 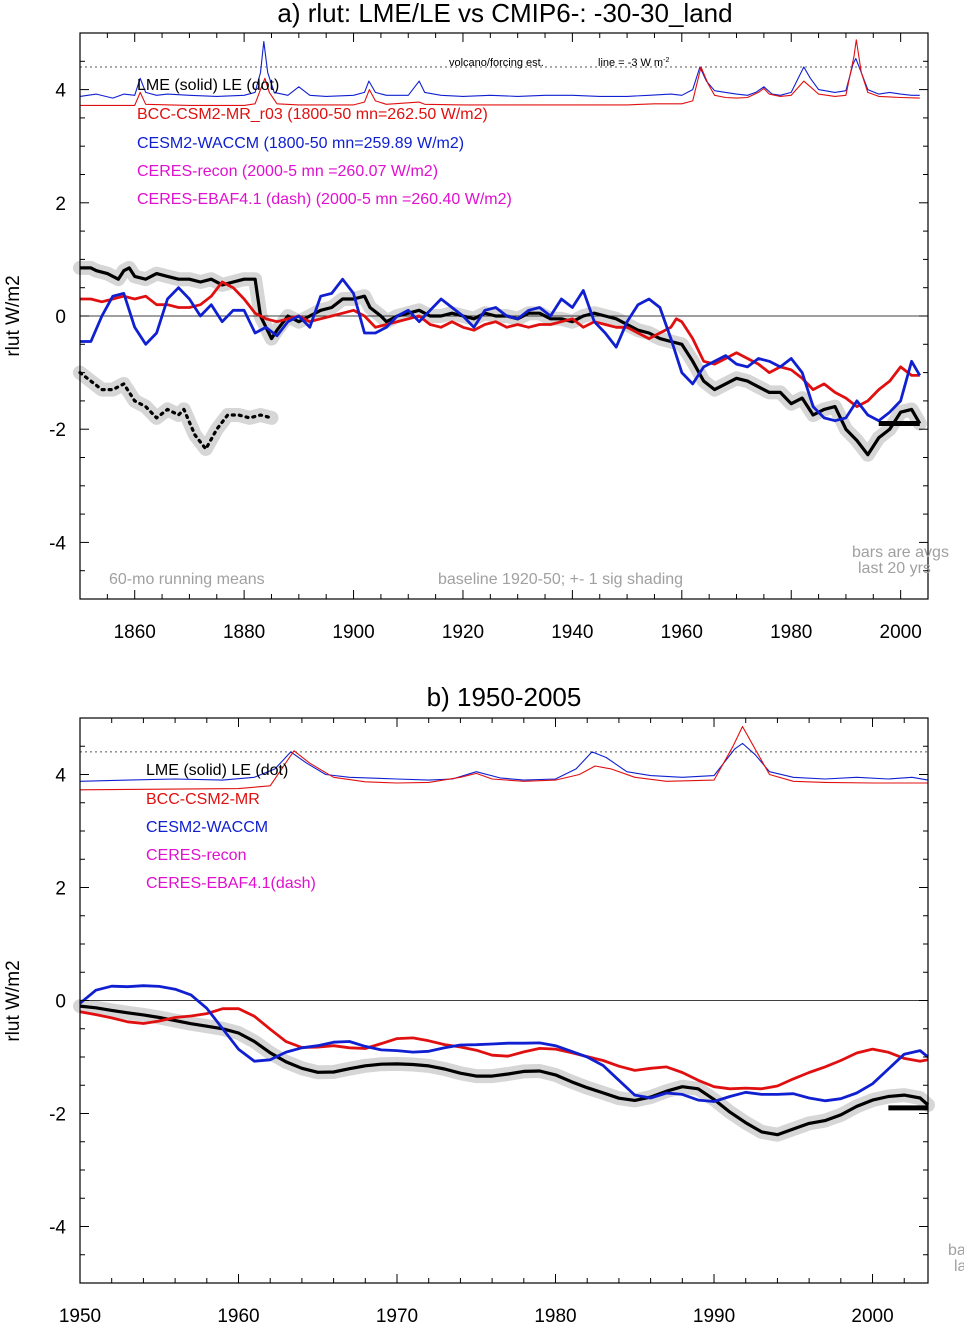 What do you see at coordinates (207, 827) in the screenshot?
I see `legend-b-cesm2: CESM2-WACCM` at bounding box center [207, 827].